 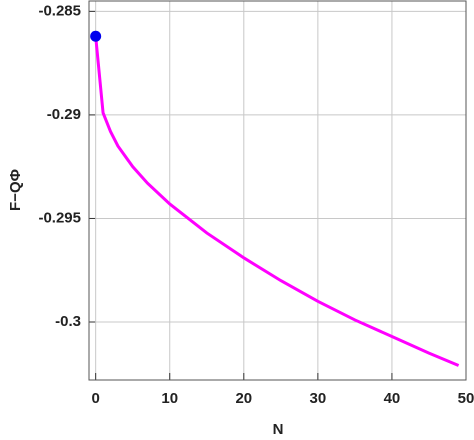 I want to click on y-tick-label: -0.29, so click(x=64, y=114).